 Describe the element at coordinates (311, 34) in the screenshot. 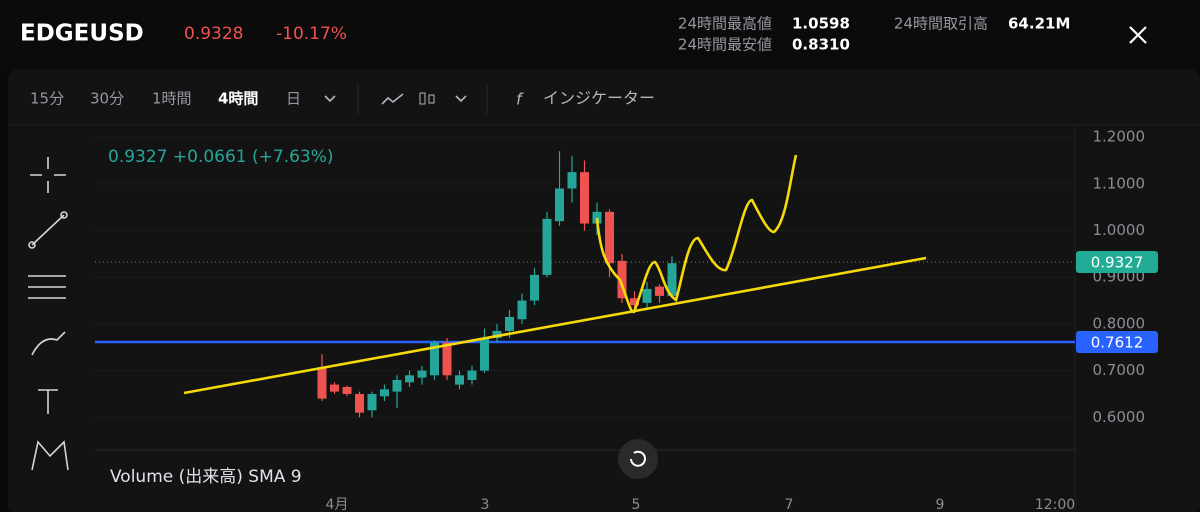

I see `change: -10.17%` at that location.